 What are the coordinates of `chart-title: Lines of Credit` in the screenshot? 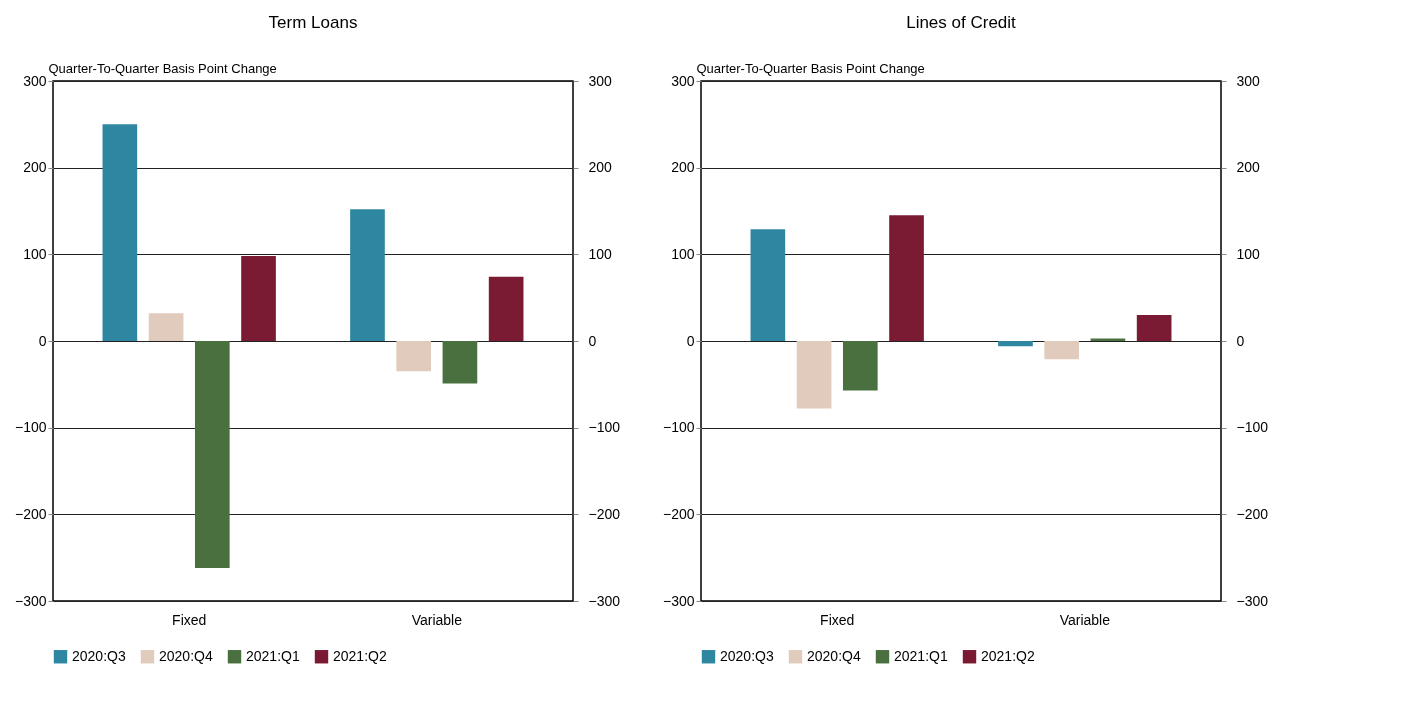 It's located at (961, 22).